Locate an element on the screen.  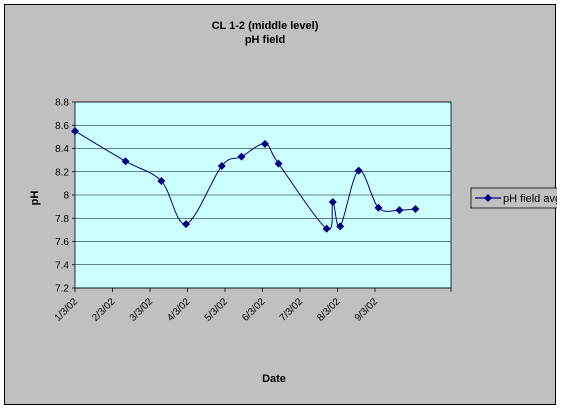
x-tick-label: 4/3/02 is located at coordinates (179, 310).